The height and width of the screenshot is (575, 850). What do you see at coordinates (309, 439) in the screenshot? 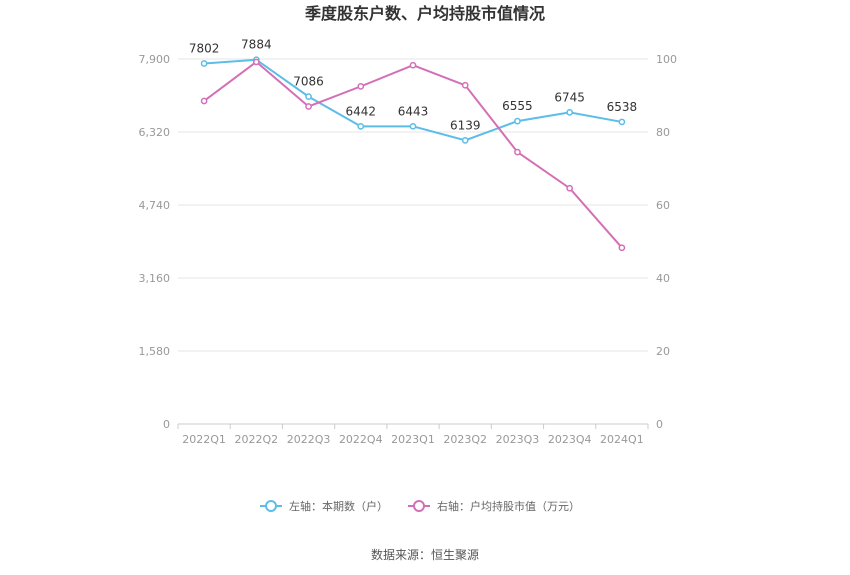
I see `x-axis-tick-label: 2022Q3` at bounding box center [309, 439].